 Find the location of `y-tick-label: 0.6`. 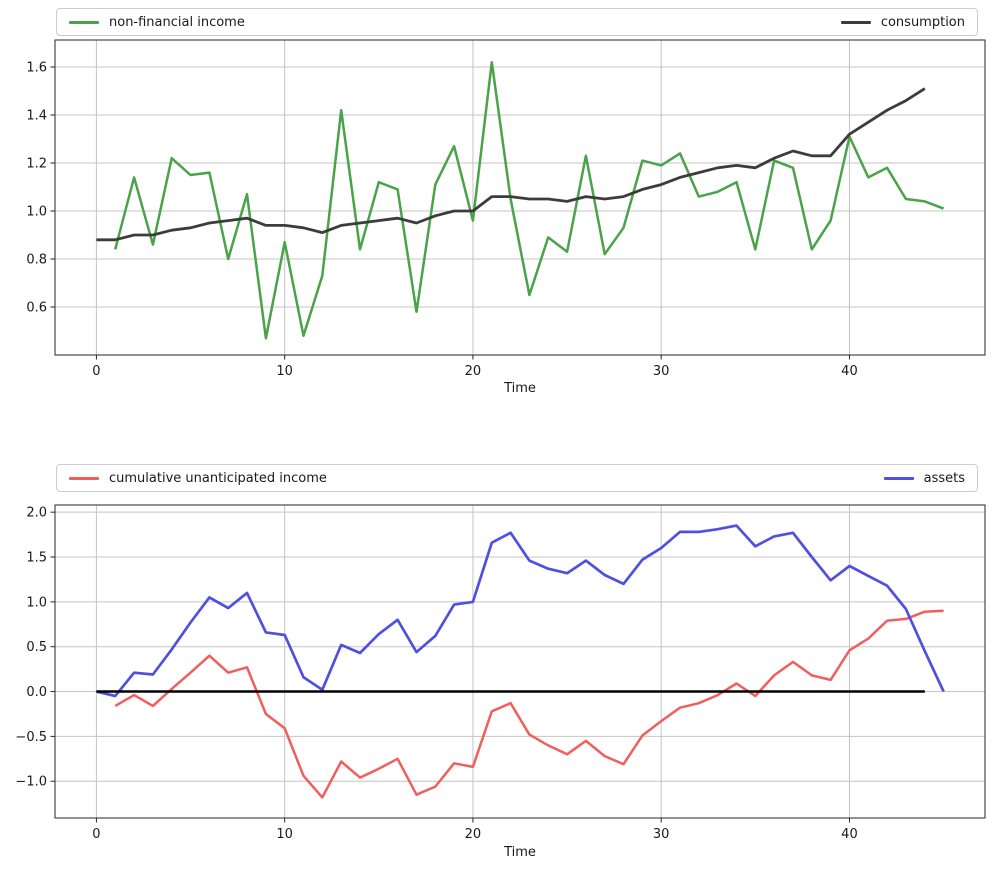

y-tick-label: 0.6 is located at coordinates (36, 308).